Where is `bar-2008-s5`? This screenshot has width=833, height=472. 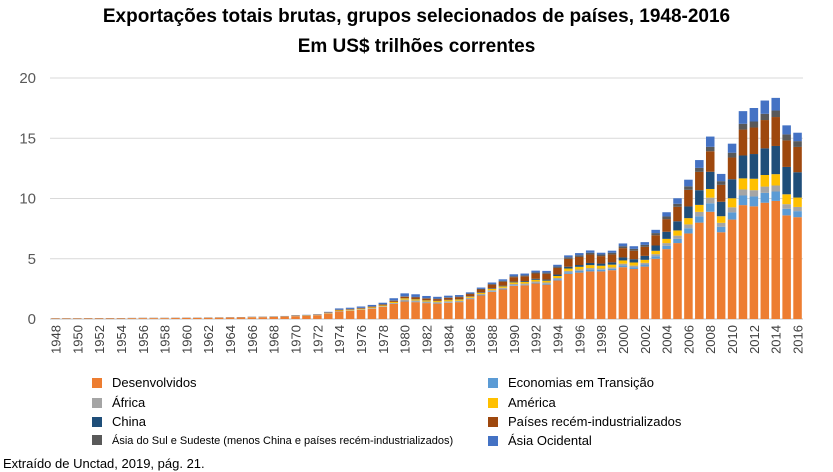 bar-2008-s5 is located at coordinates (710, 161).